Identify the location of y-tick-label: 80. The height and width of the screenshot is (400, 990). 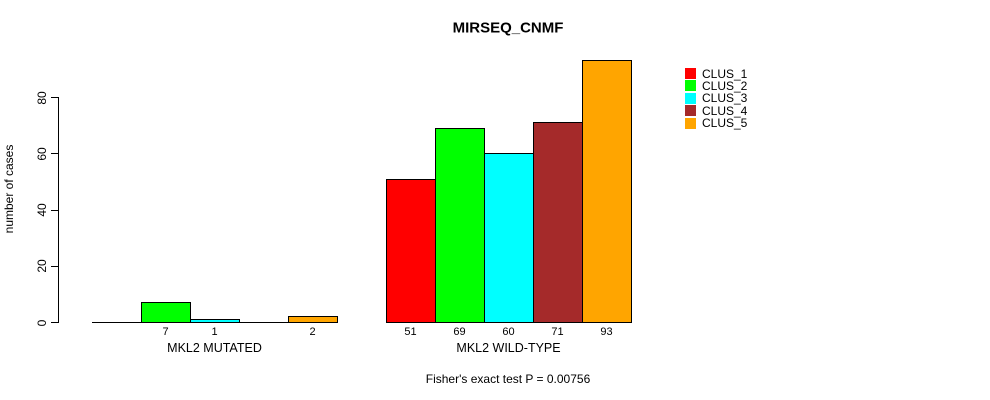
(42, 97).